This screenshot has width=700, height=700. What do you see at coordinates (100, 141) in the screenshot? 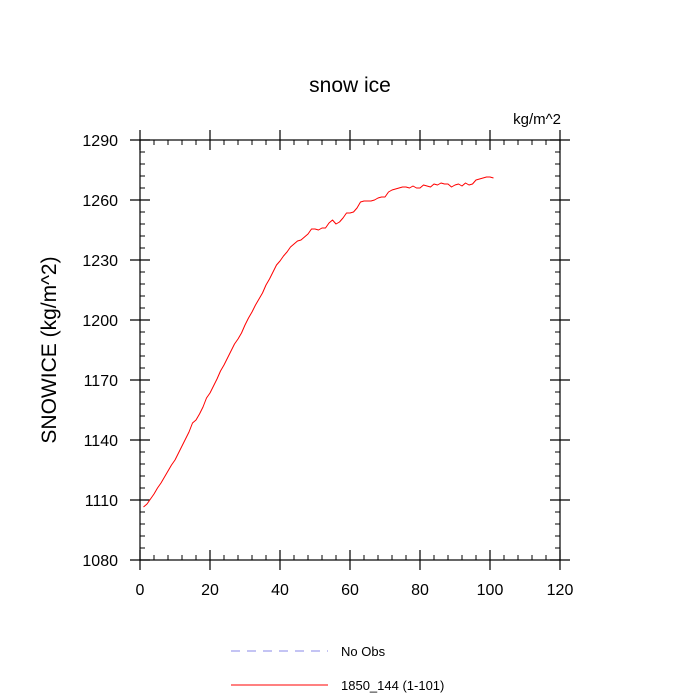
I see `y-tick-label: 1290` at bounding box center [100, 141].